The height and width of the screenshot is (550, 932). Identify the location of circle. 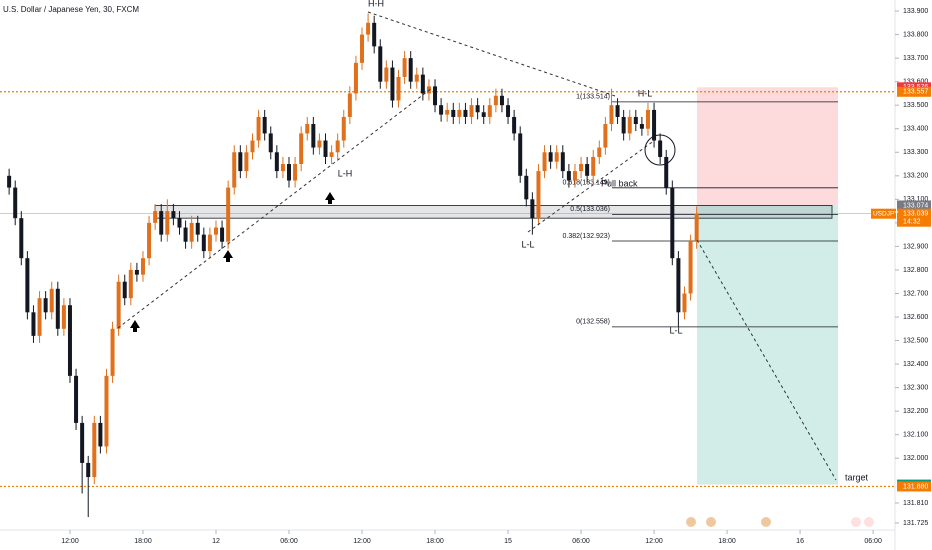
(660, 150).